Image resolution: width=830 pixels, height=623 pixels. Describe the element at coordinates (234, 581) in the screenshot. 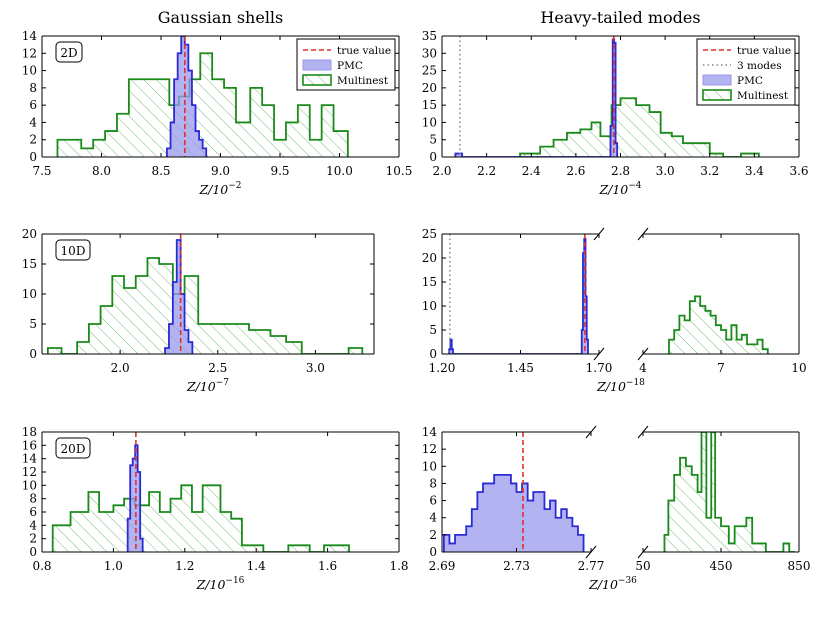

I see `x-axis-label-exponent: −16` at that location.